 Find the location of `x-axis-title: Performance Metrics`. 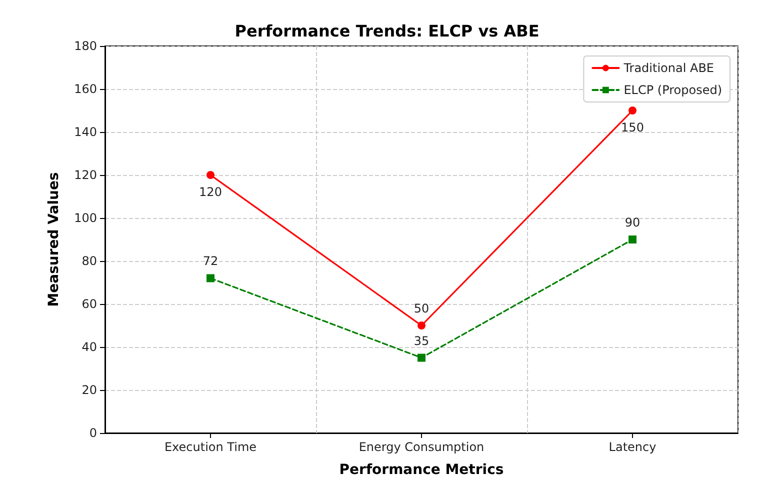

x-axis-title: Performance Metrics is located at coordinates (421, 470).